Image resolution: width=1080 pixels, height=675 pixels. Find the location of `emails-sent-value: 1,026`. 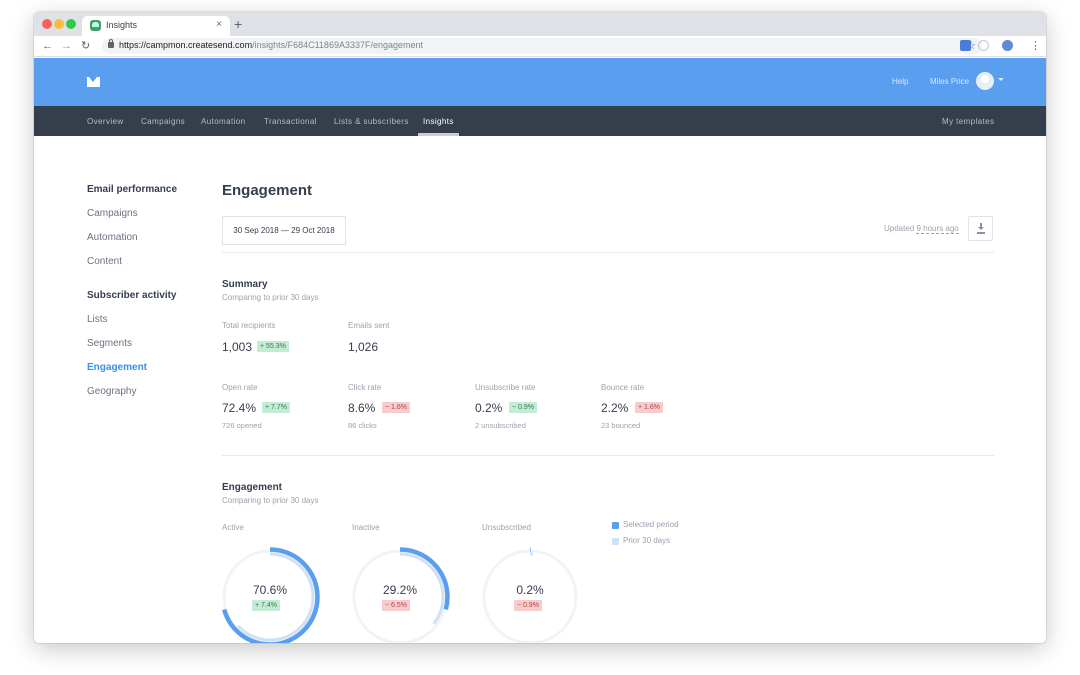

emails-sent-value: 1,026 is located at coordinates (363, 347).